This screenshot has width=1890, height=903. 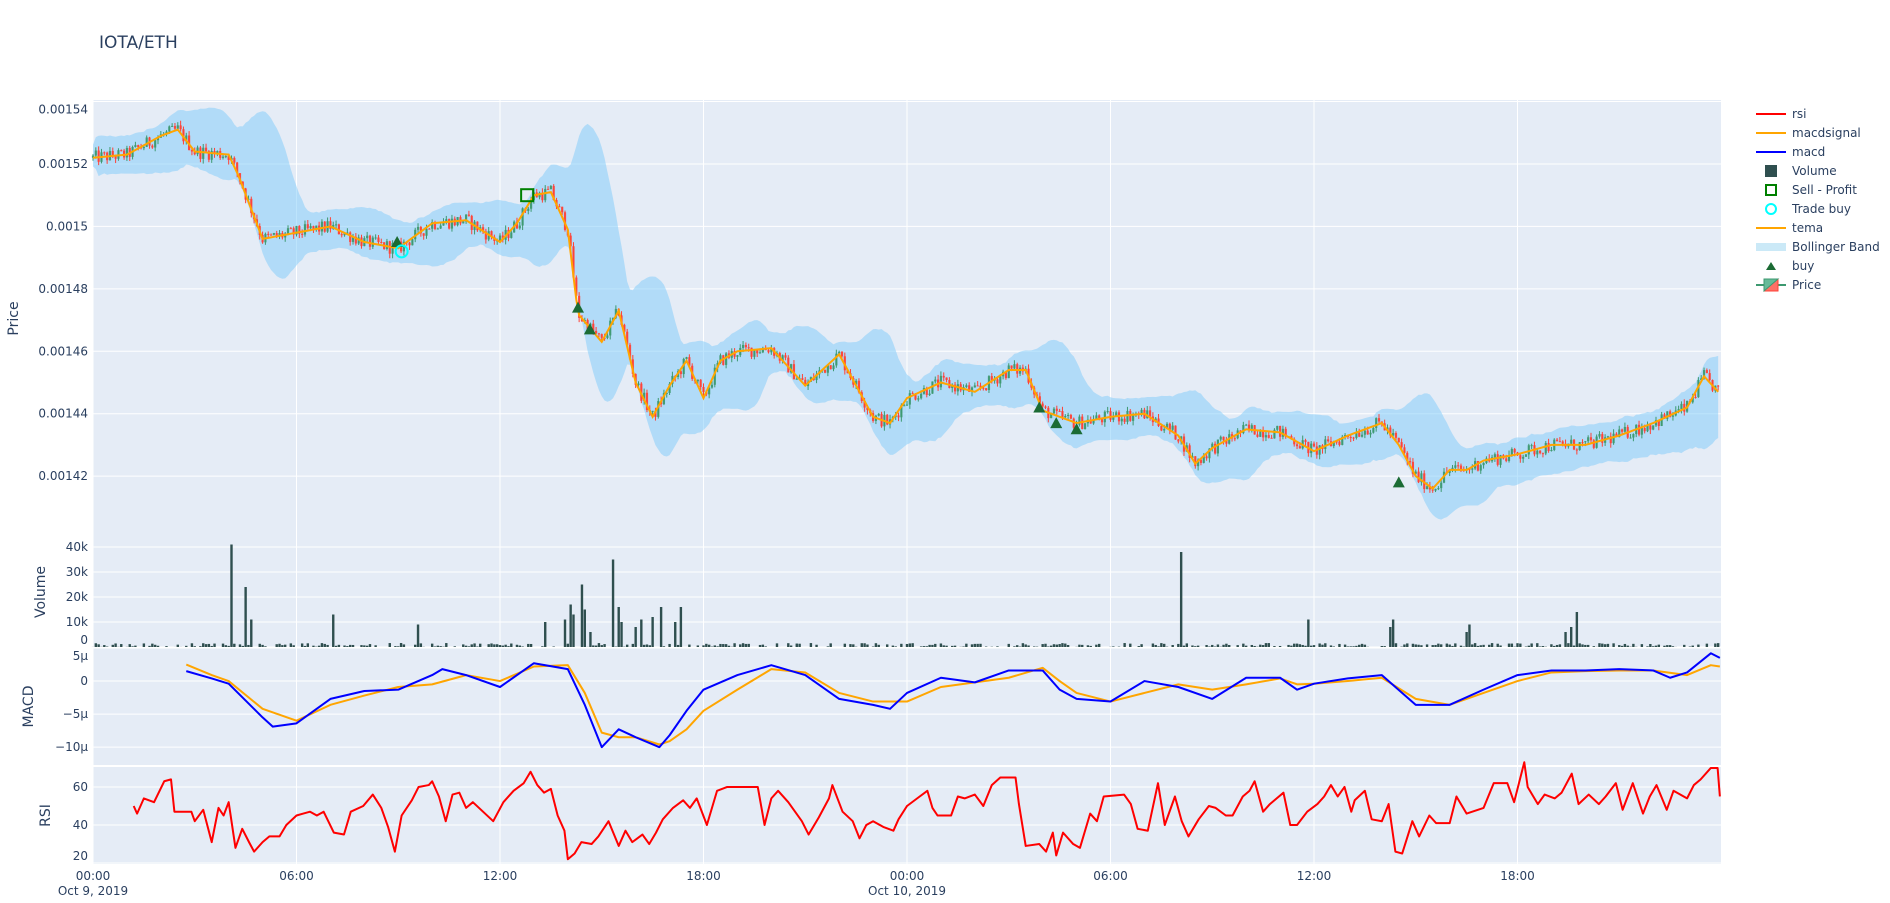 What do you see at coordinates (1818, 246) in the screenshot?
I see `legend-item-bollinger-band: Bollinger Band` at bounding box center [1818, 246].